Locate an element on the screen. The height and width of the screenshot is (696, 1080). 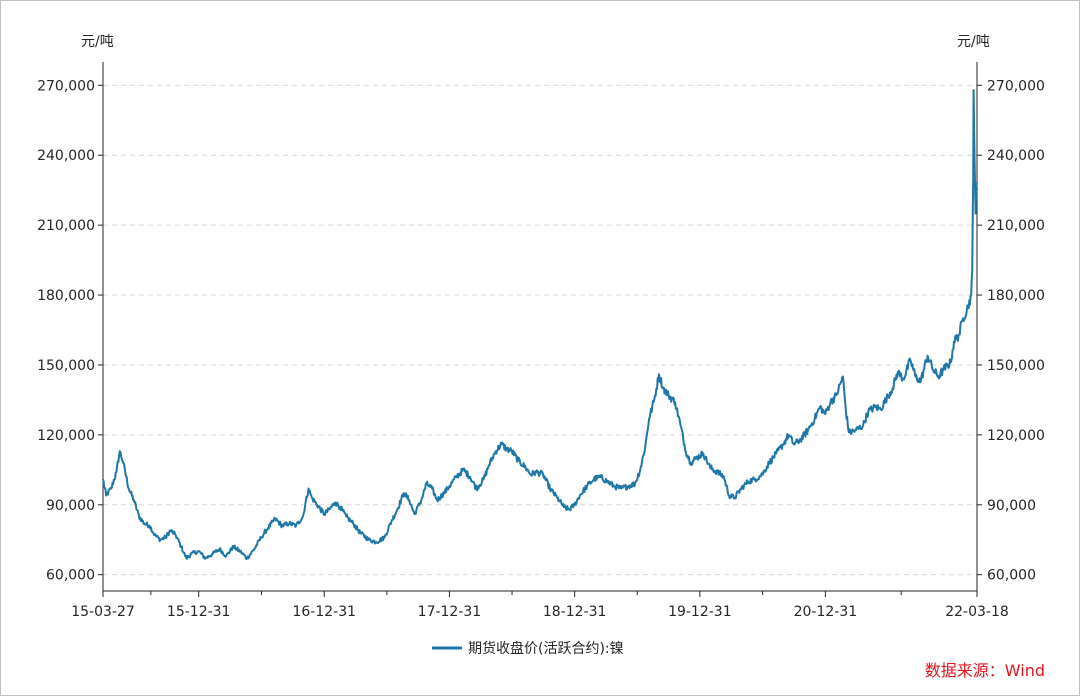
x-tick-label: 15-12-31 is located at coordinates (199, 612).